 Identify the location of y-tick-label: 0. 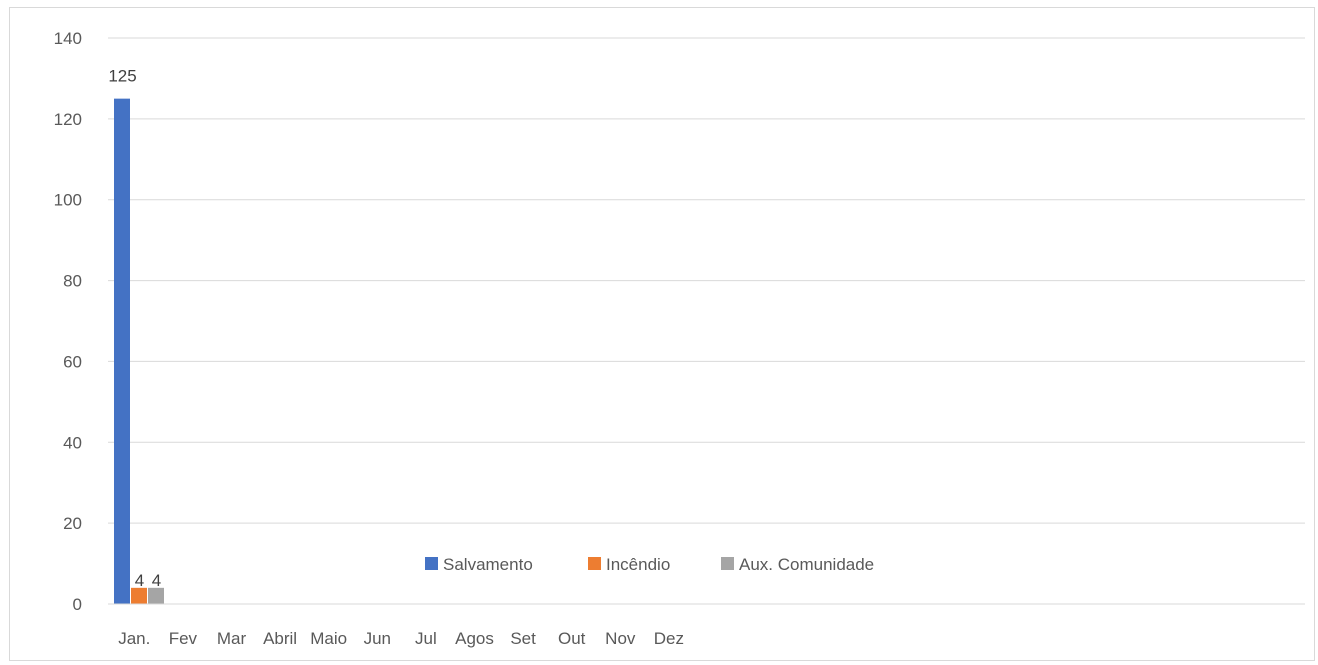
(77, 604).